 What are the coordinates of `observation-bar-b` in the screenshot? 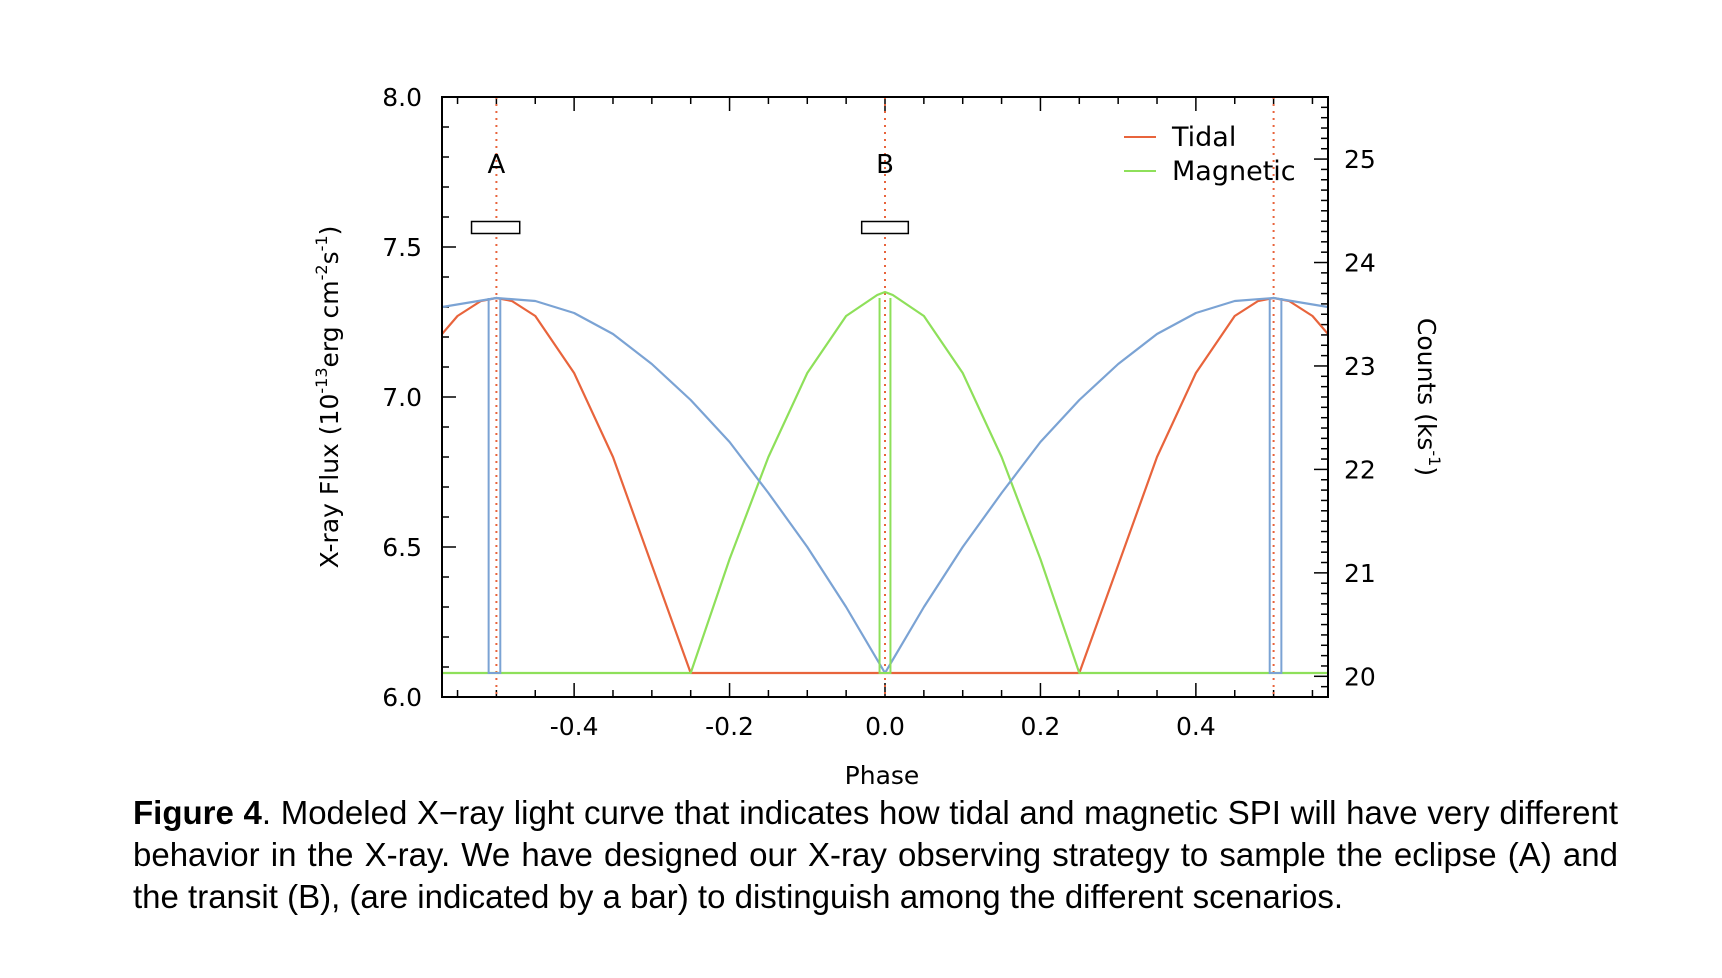 It's located at (885, 227).